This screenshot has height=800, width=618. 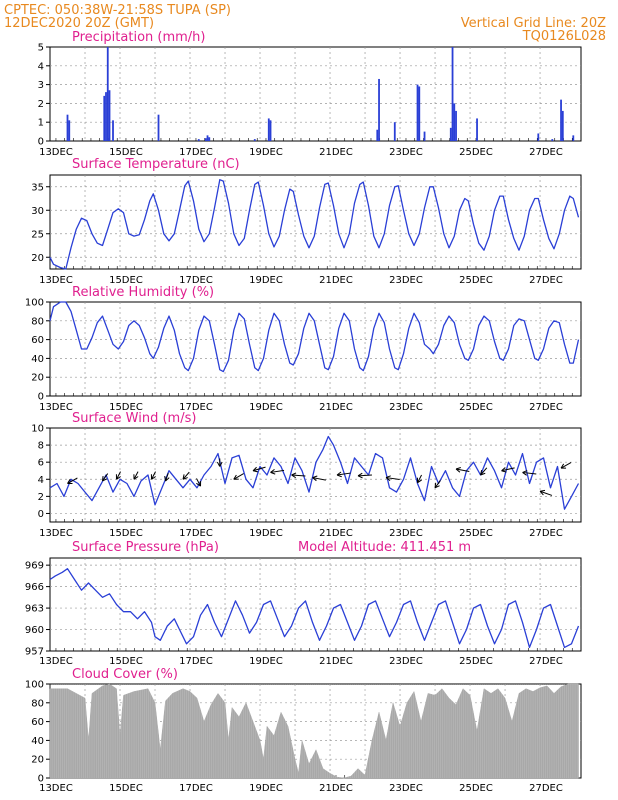 I want to click on y-tick-label: 966, so click(x=34, y=587).